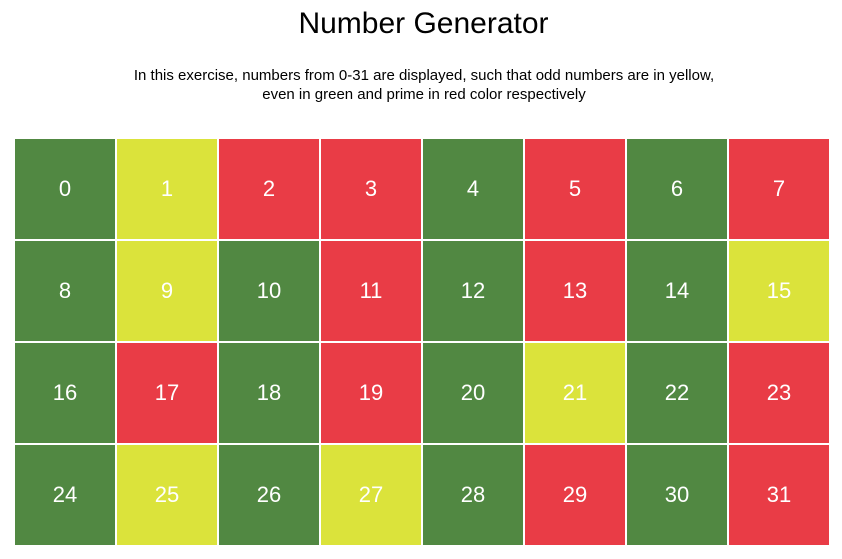 The height and width of the screenshot is (559, 842). I want to click on number-cell: 7, so click(779, 189).